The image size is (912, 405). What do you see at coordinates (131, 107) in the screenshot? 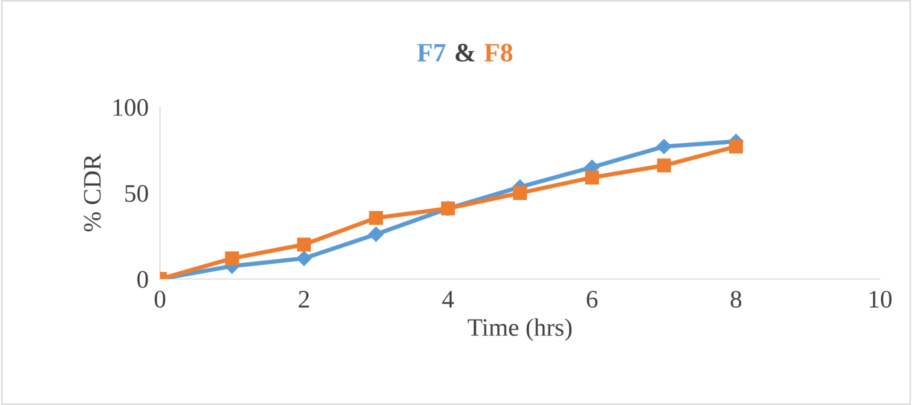
I see `y-tick-label: 100` at bounding box center [131, 107].